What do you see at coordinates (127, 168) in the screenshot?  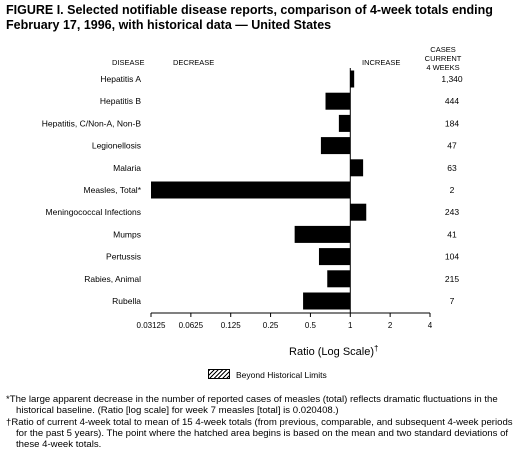 I see `category-label: Malaria` at bounding box center [127, 168].